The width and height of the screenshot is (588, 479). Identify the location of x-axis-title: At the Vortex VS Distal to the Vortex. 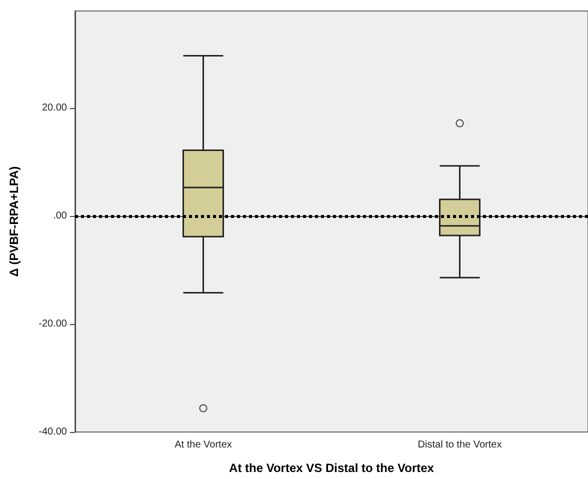
(331, 468).